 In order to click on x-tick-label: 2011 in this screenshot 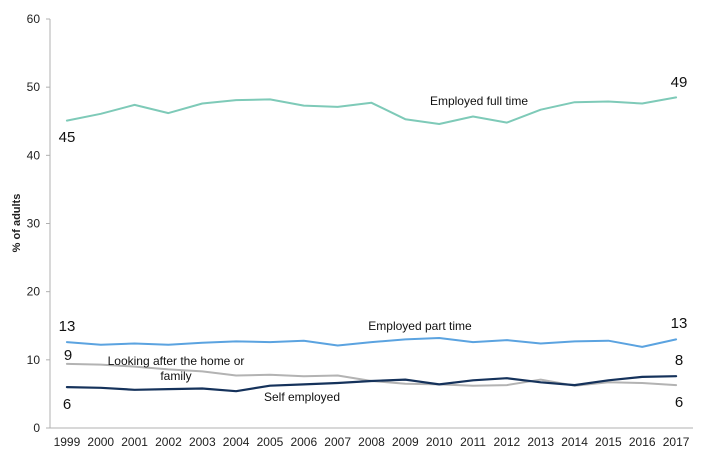, I will do `click(473, 442)`.